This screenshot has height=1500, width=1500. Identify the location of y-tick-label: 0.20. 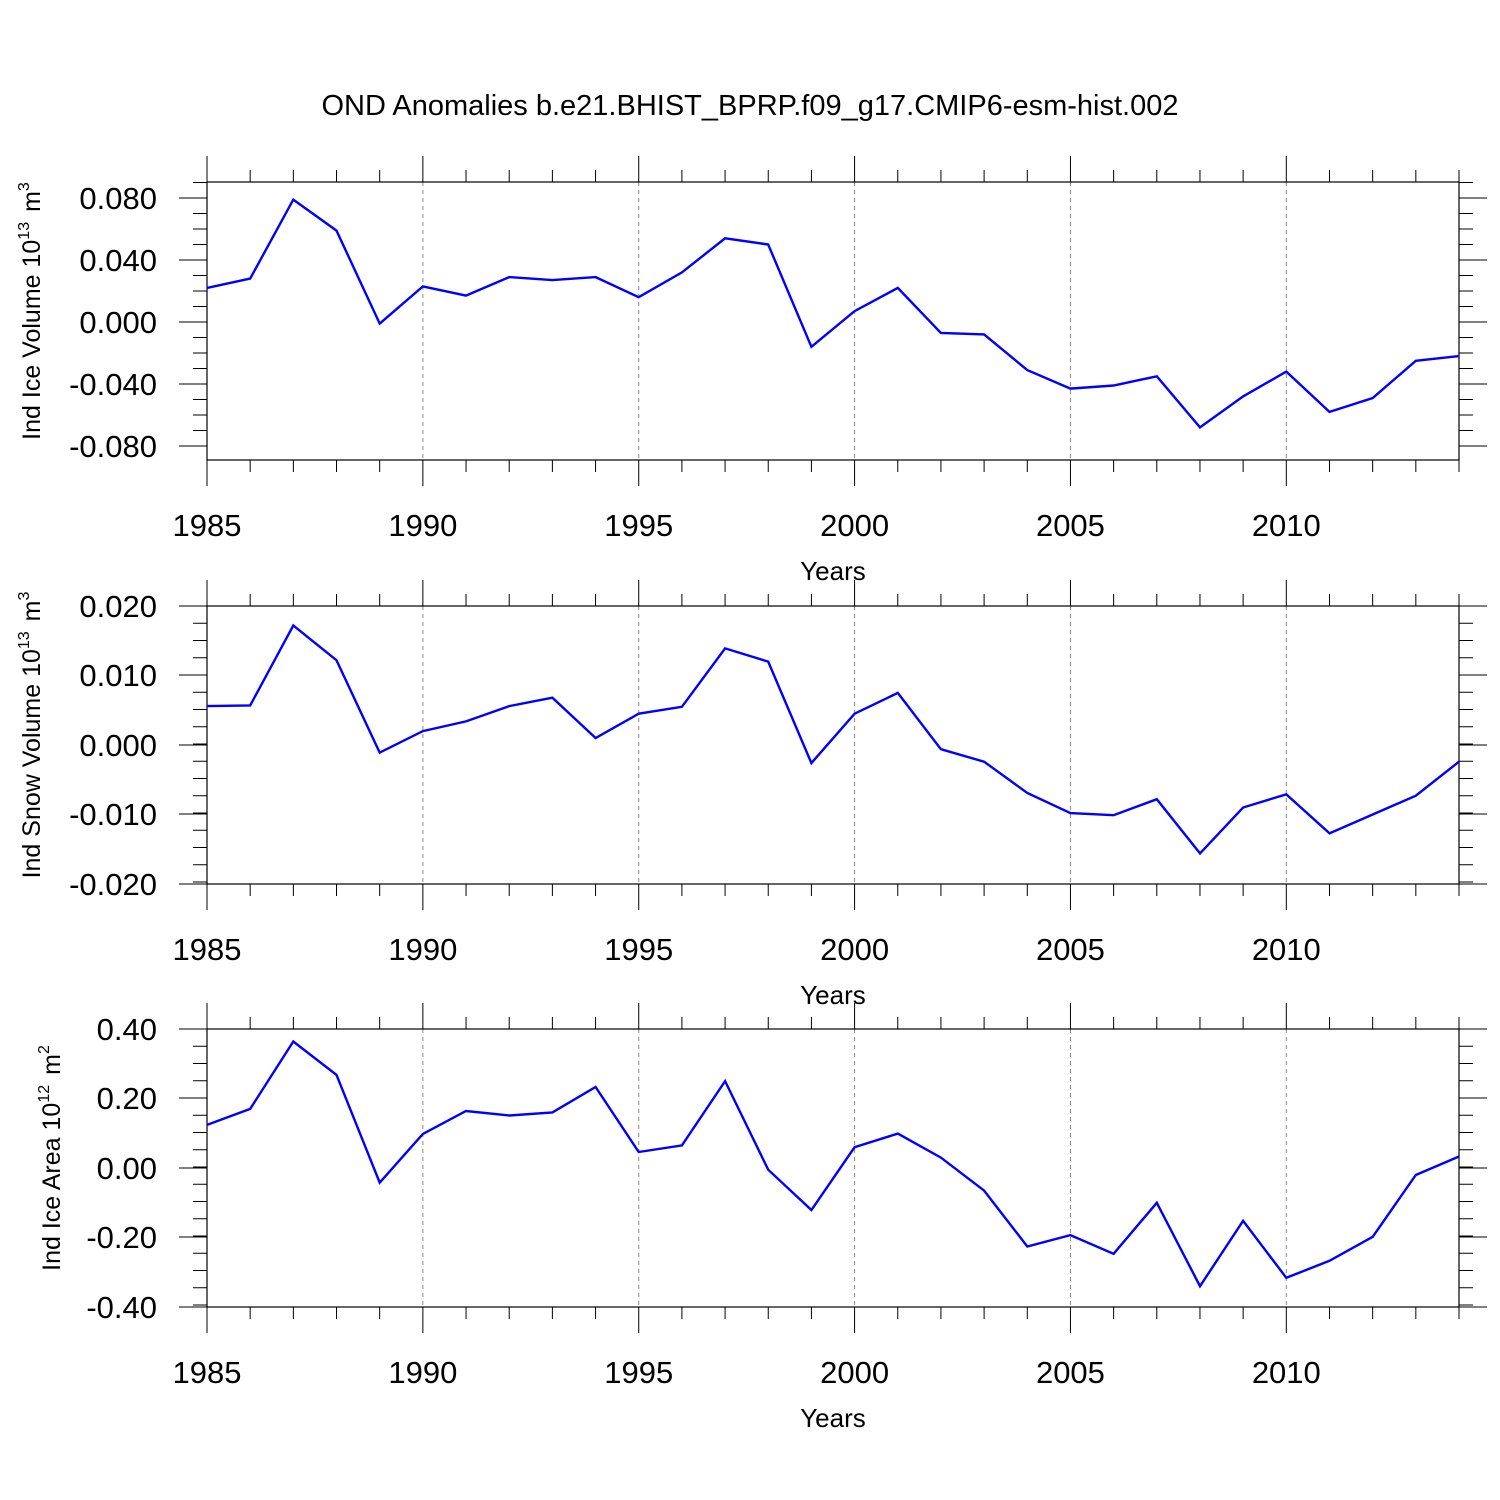
(127, 1098).